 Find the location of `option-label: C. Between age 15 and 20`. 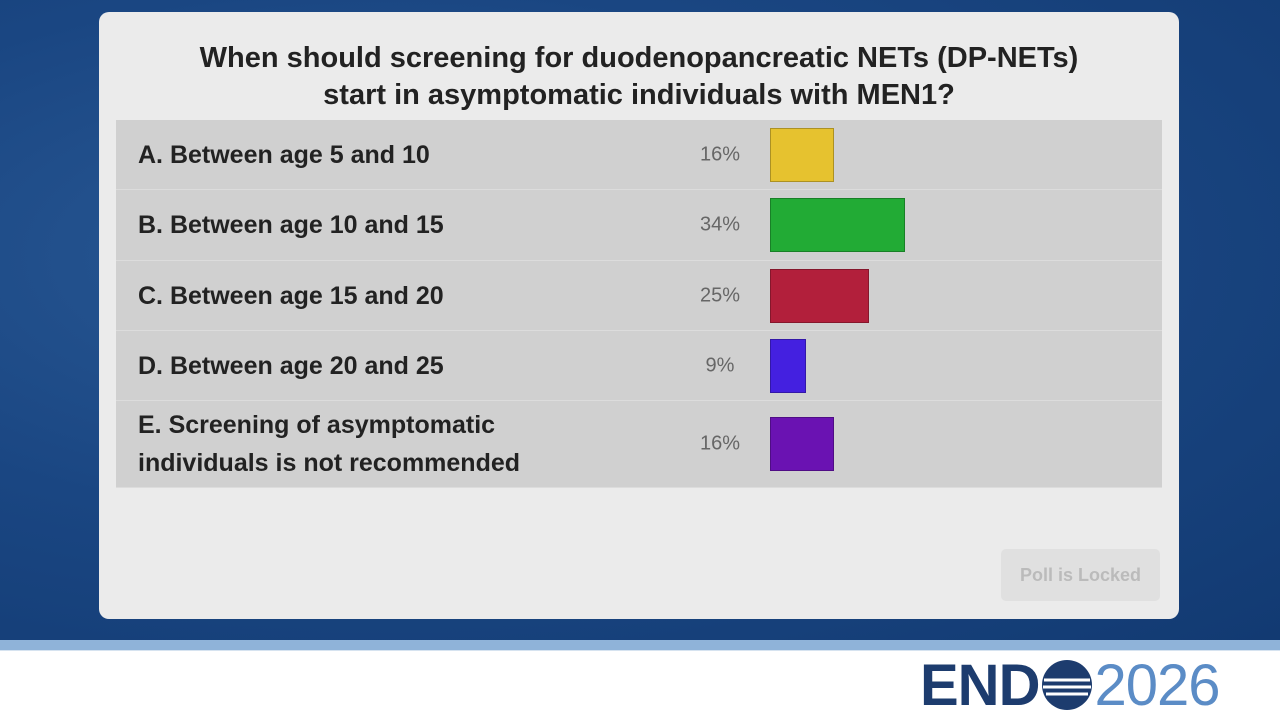

option-label: C. Between age 15 and 20 is located at coordinates (291, 295).